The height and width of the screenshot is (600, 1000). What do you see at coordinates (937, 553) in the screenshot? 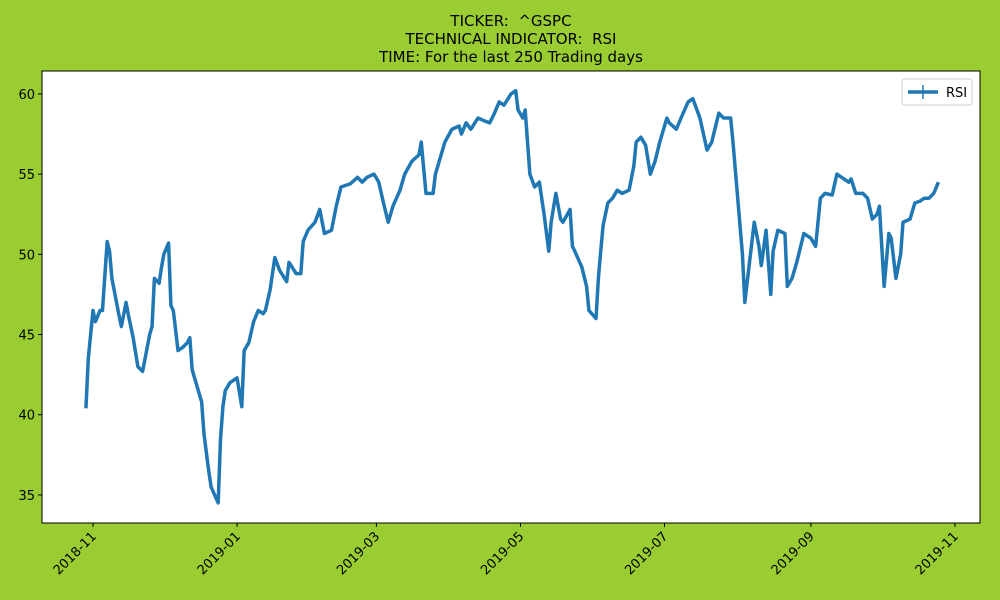
I see `x-tick-label: 2019-11` at bounding box center [937, 553].